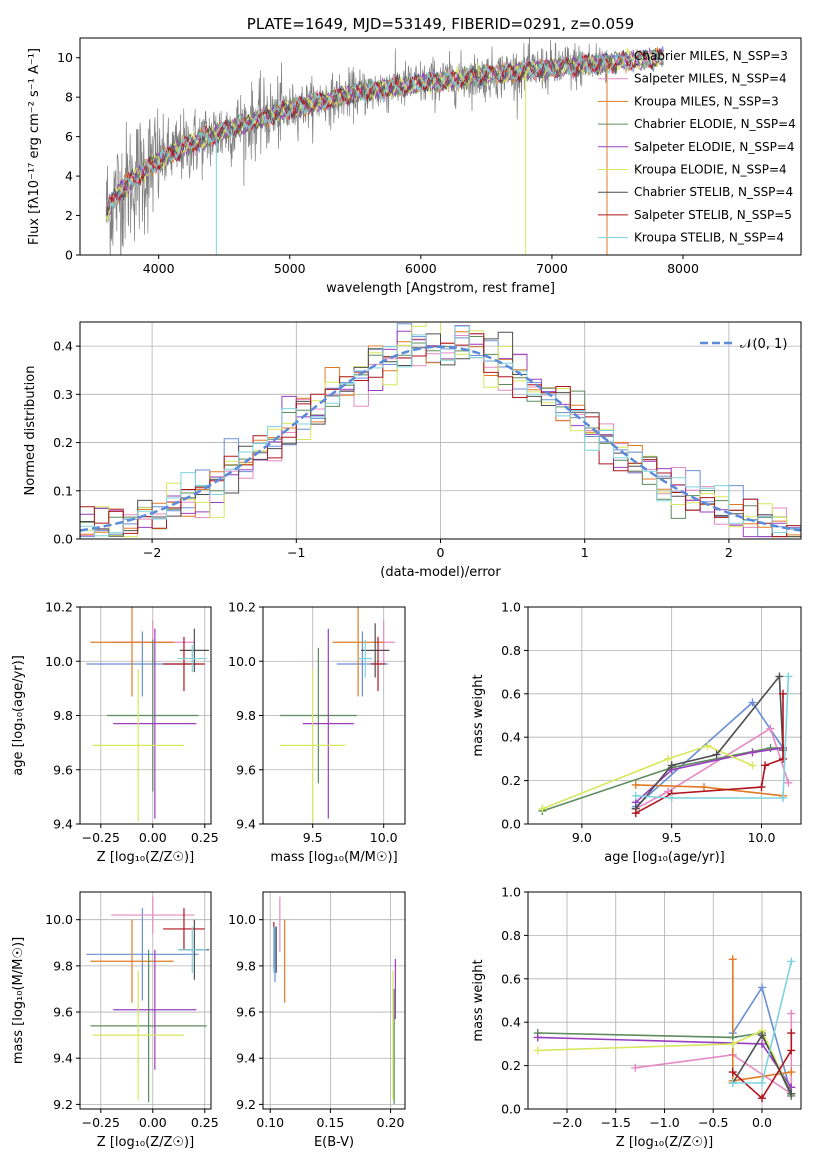 This screenshot has width=819, height=1170. Describe the element at coordinates (713, 1122) in the screenshot. I see `x-tick-label: −0.5` at that location.